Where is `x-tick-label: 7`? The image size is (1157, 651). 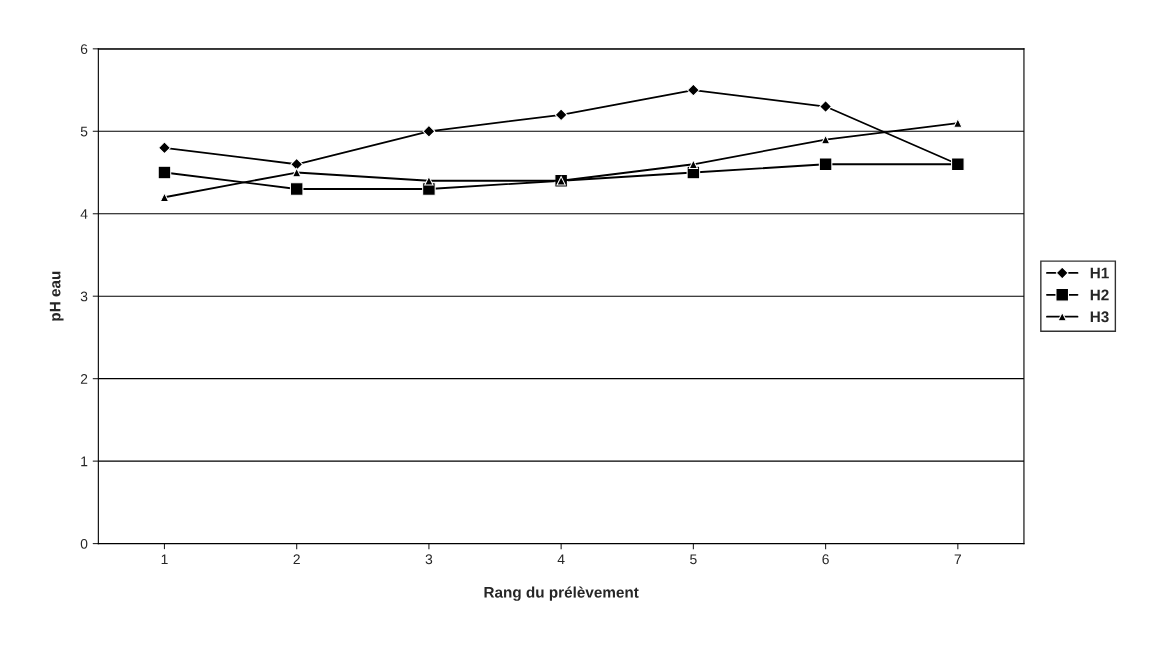
x-tick-label: 7 is located at coordinates (957, 559).